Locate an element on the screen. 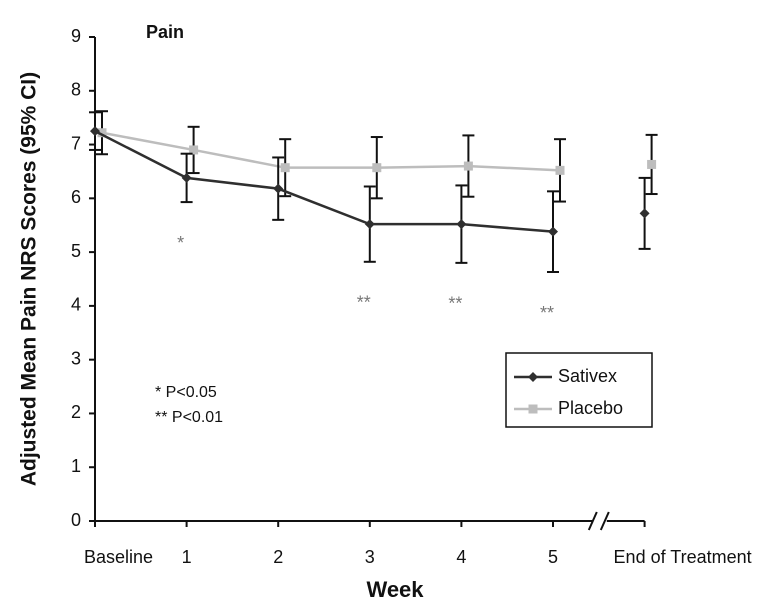  footnote: ** P<0.01 is located at coordinates (189, 417).